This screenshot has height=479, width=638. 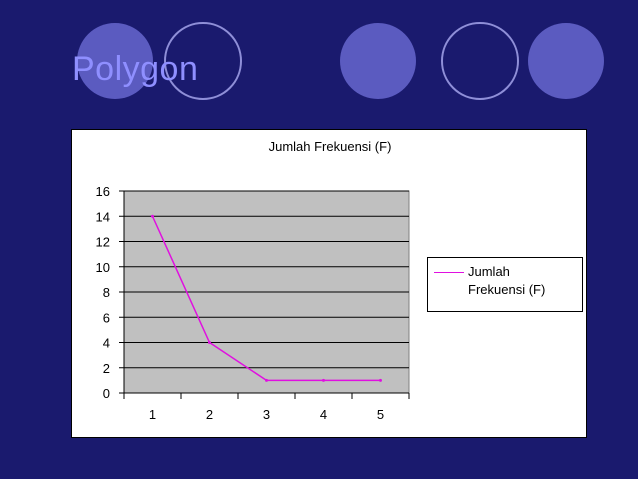 What do you see at coordinates (449, 272) in the screenshot?
I see `legend-line-swatch` at bounding box center [449, 272].